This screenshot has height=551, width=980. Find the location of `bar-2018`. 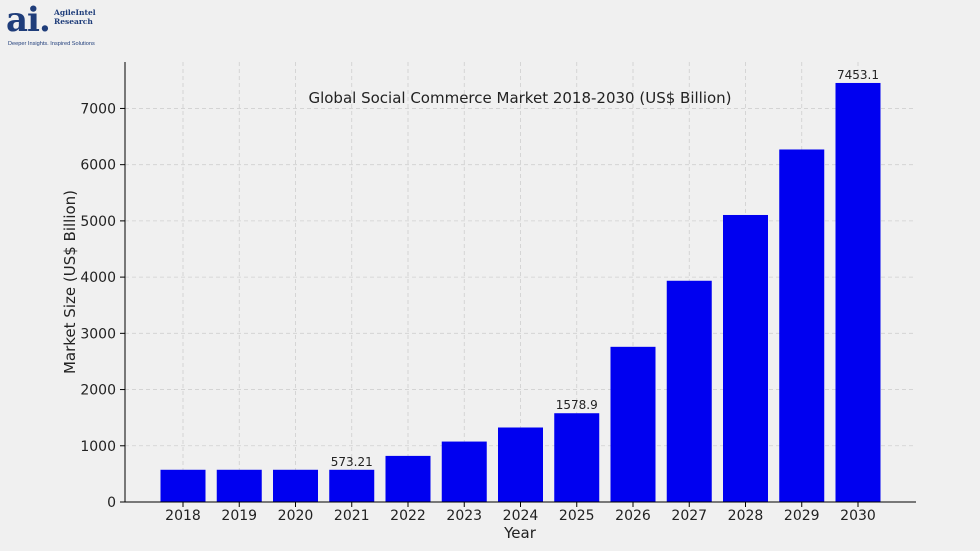

bar-2018 is located at coordinates (183, 485).